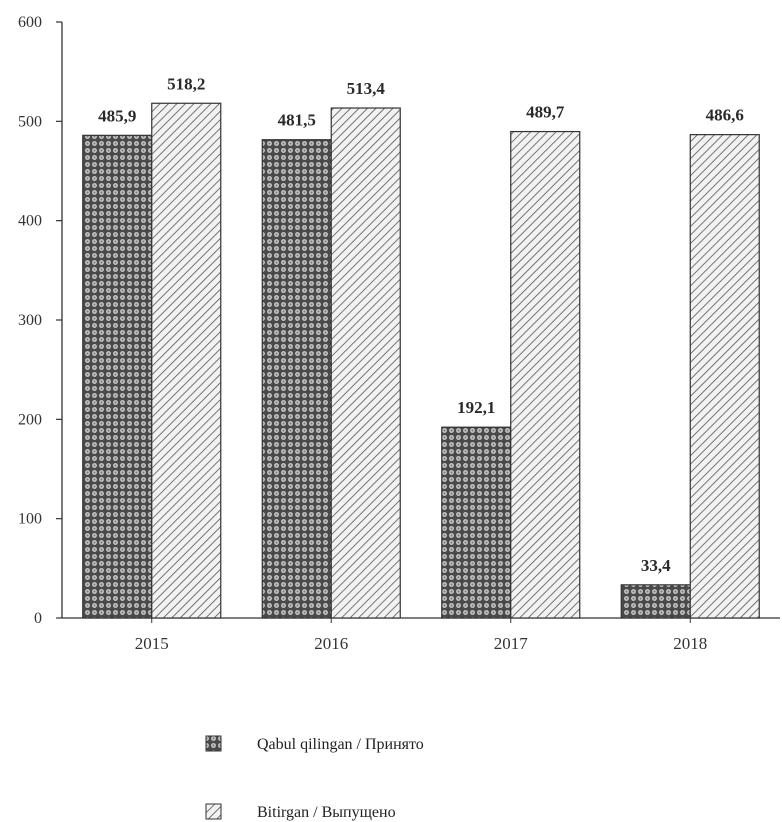  What do you see at coordinates (326, 812) in the screenshot?
I see `legend-label-graduated: Bitirgan / Выпущено` at bounding box center [326, 812].